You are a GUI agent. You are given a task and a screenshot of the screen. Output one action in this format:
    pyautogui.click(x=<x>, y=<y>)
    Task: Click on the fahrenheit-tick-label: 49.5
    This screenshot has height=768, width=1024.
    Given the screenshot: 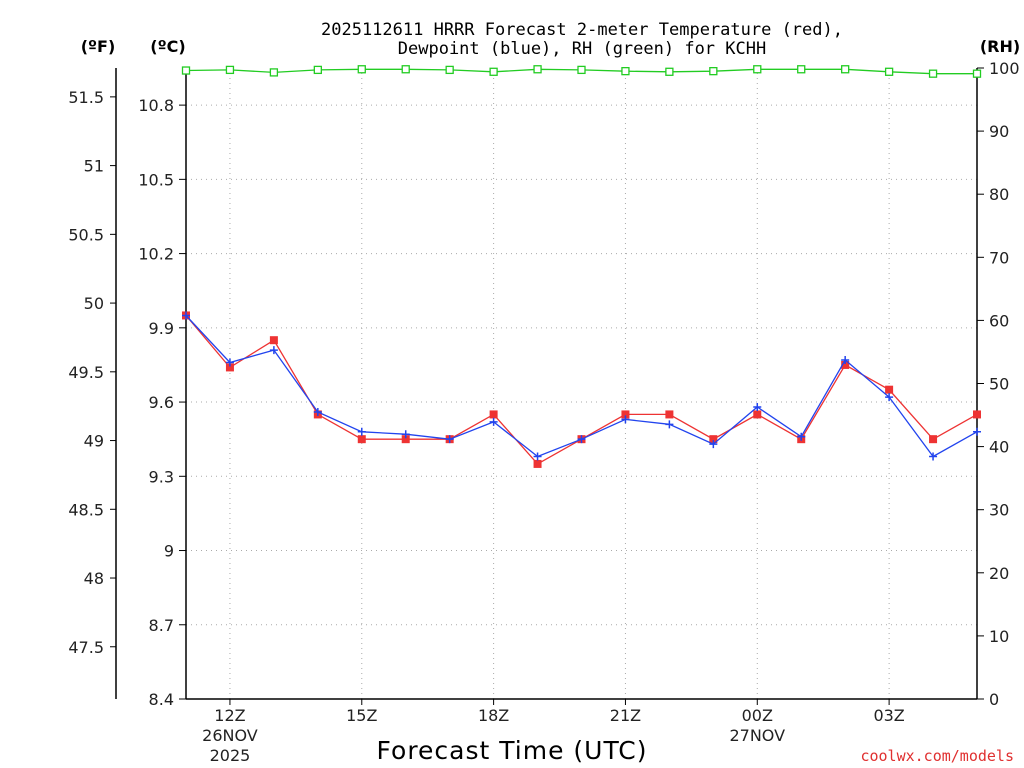 What is the action you would take?
    pyautogui.click(x=86, y=372)
    